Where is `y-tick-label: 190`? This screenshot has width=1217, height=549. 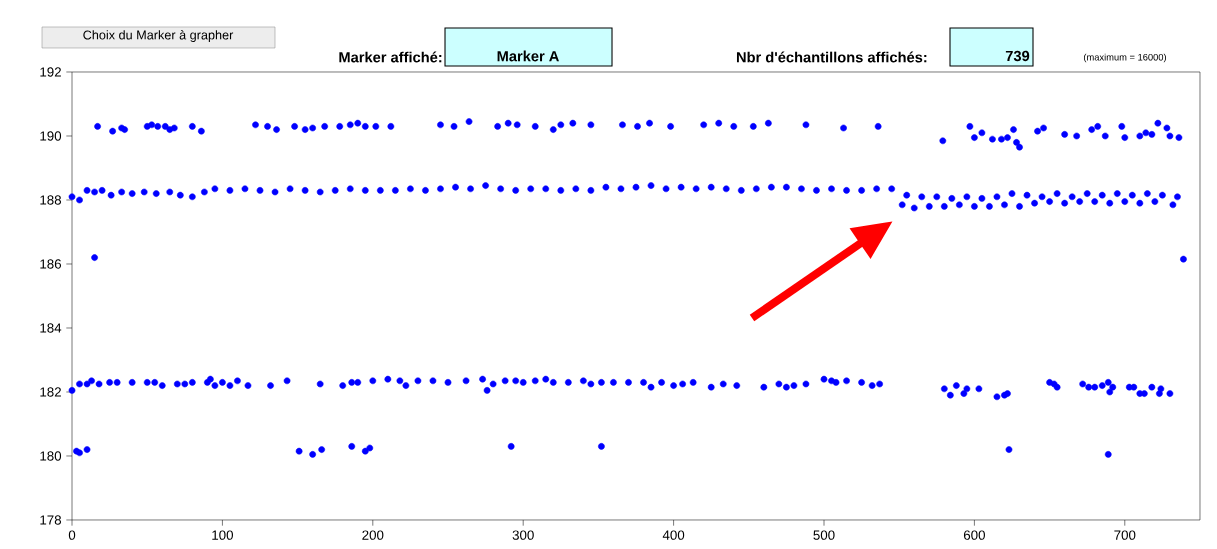
y-tick-label: 190 is located at coordinates (51, 136).